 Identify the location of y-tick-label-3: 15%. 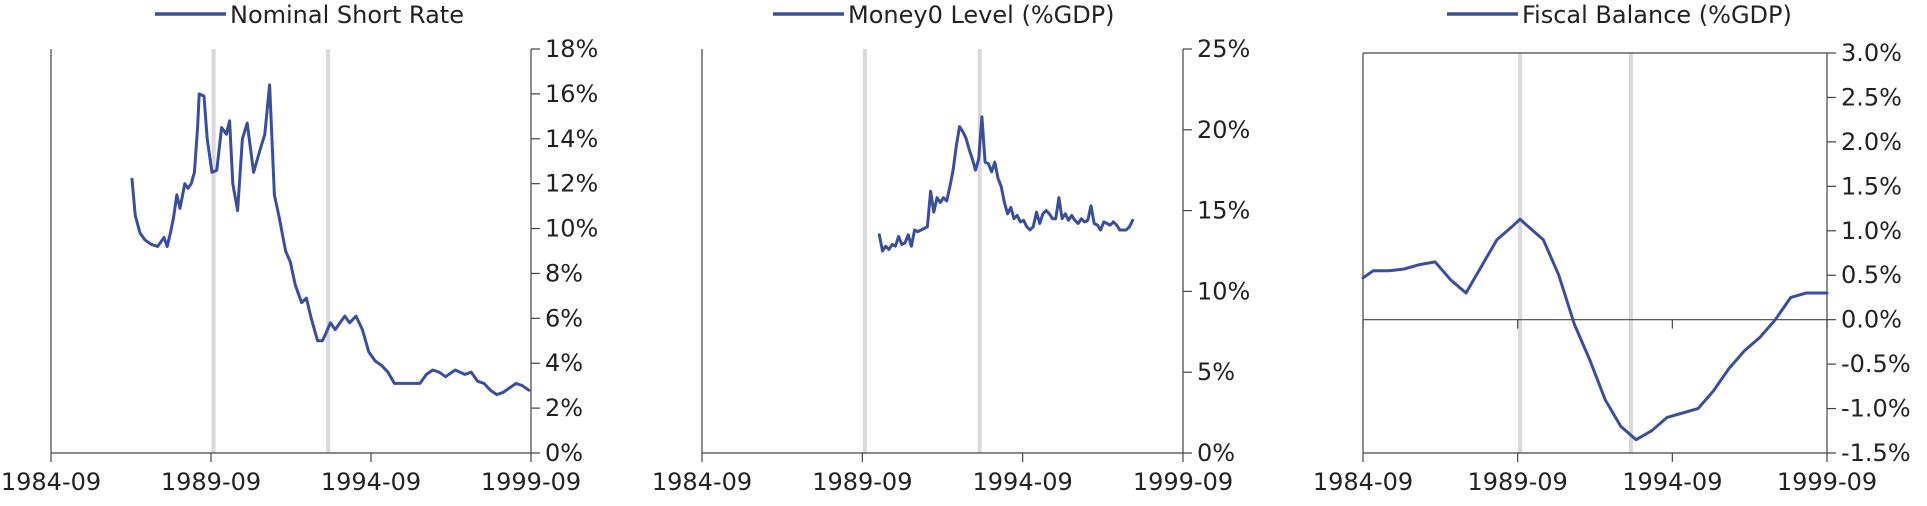
(1223, 211).